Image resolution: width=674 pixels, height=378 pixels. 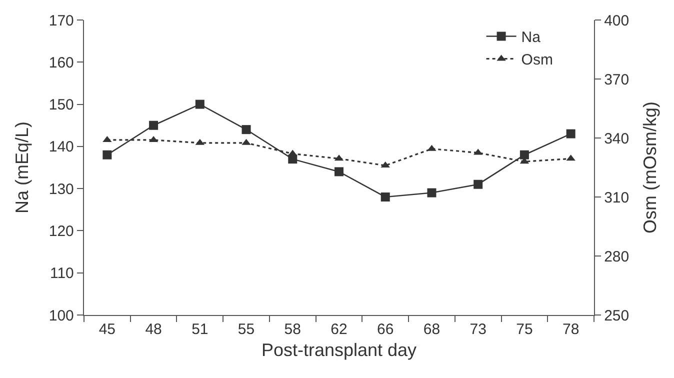 What do you see at coordinates (153, 329) in the screenshot?
I see `x-tick-label: 48` at bounding box center [153, 329].